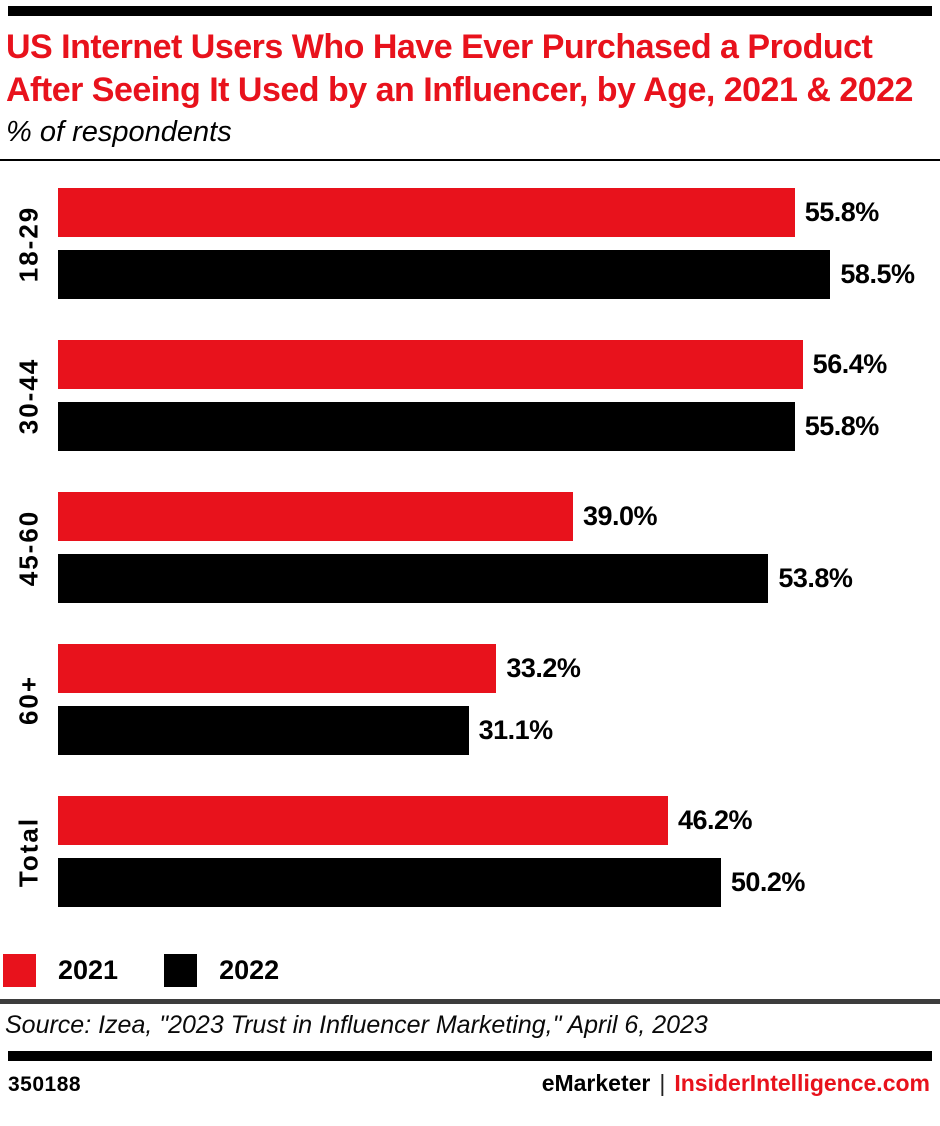 The height and width of the screenshot is (1126, 940). I want to click on chart-group: 30-44 56.4% 55.8%, so click(470, 395).